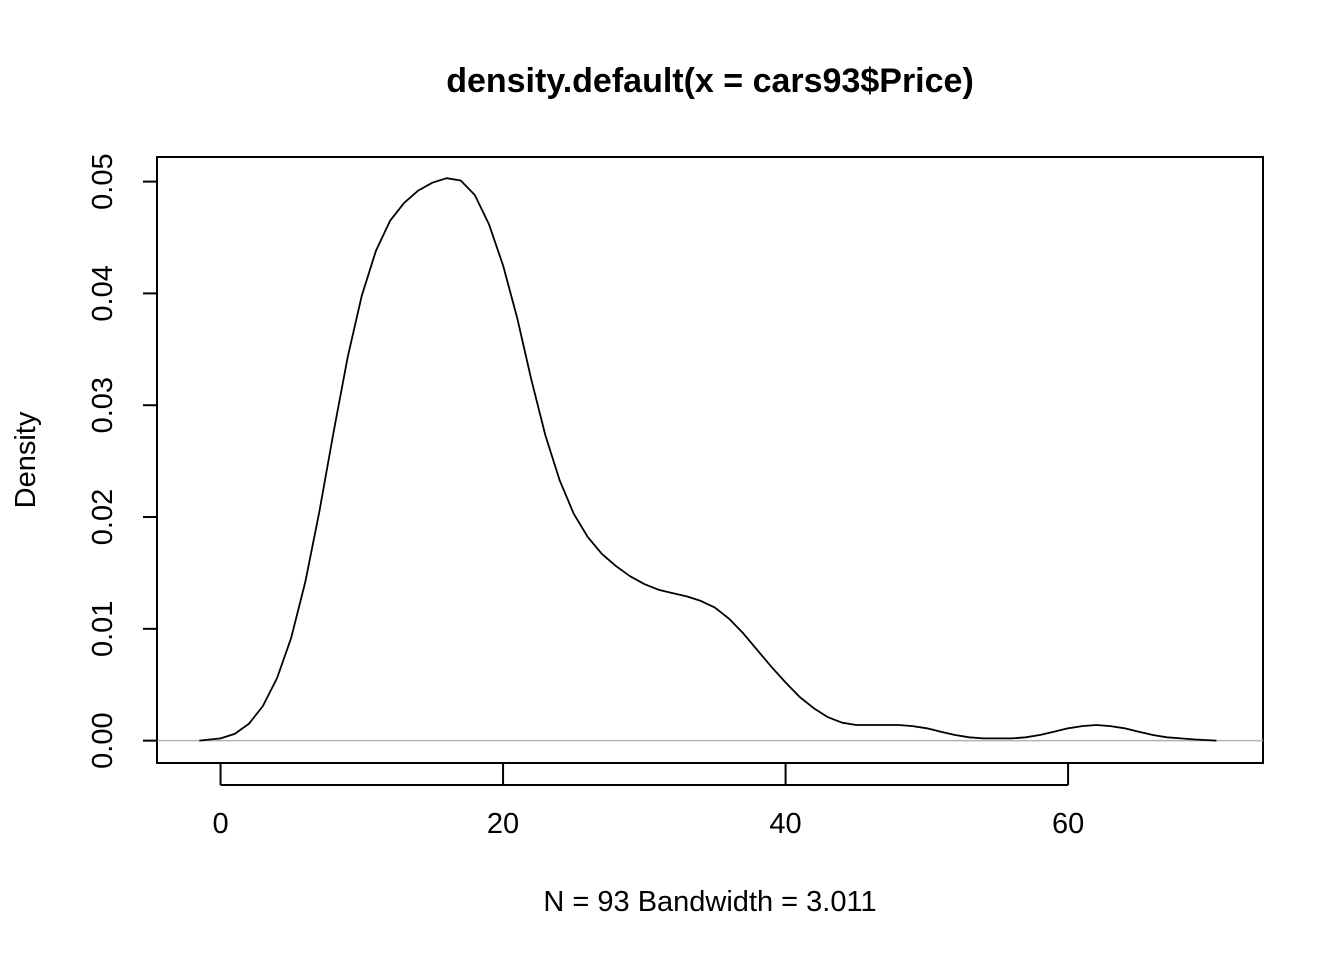 This screenshot has height=960, width=1344. What do you see at coordinates (1068, 824) in the screenshot?
I see `x-tick-label: 60` at bounding box center [1068, 824].